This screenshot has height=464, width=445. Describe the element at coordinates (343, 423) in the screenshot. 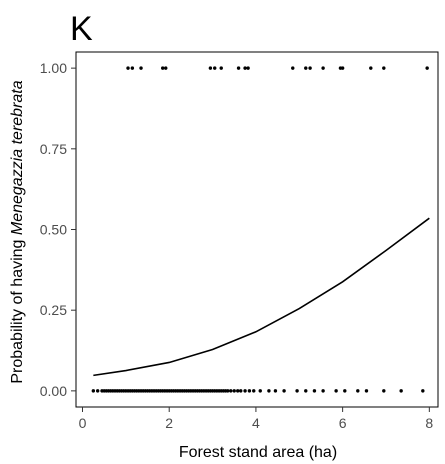

I see `x-tick-label: 6` at that location.